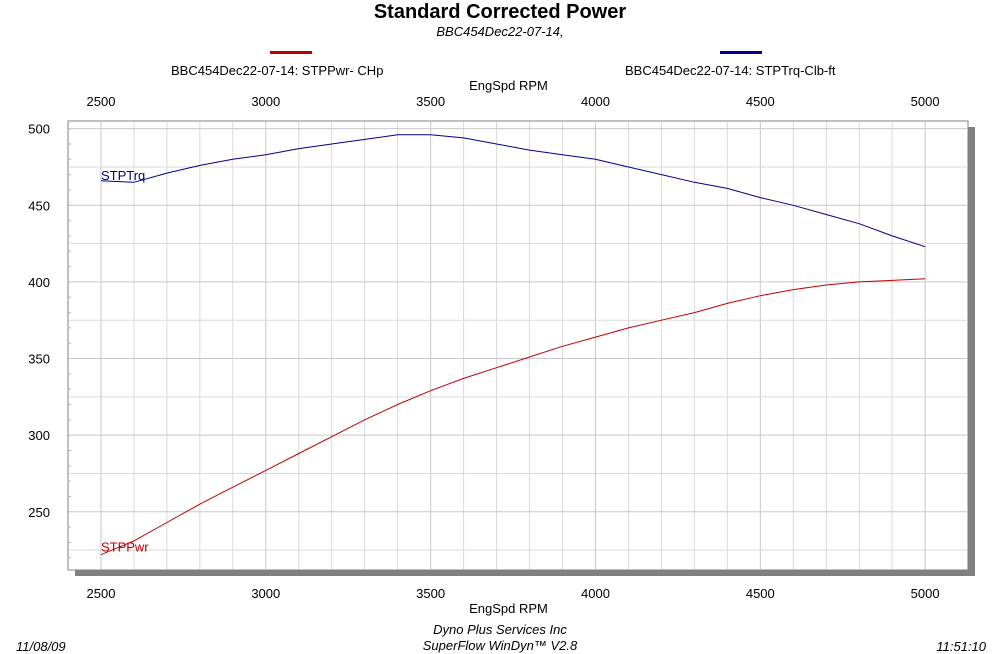 The width and height of the screenshot is (1000, 654). I want to click on x-tick-label-top: 4500, so click(760, 101).